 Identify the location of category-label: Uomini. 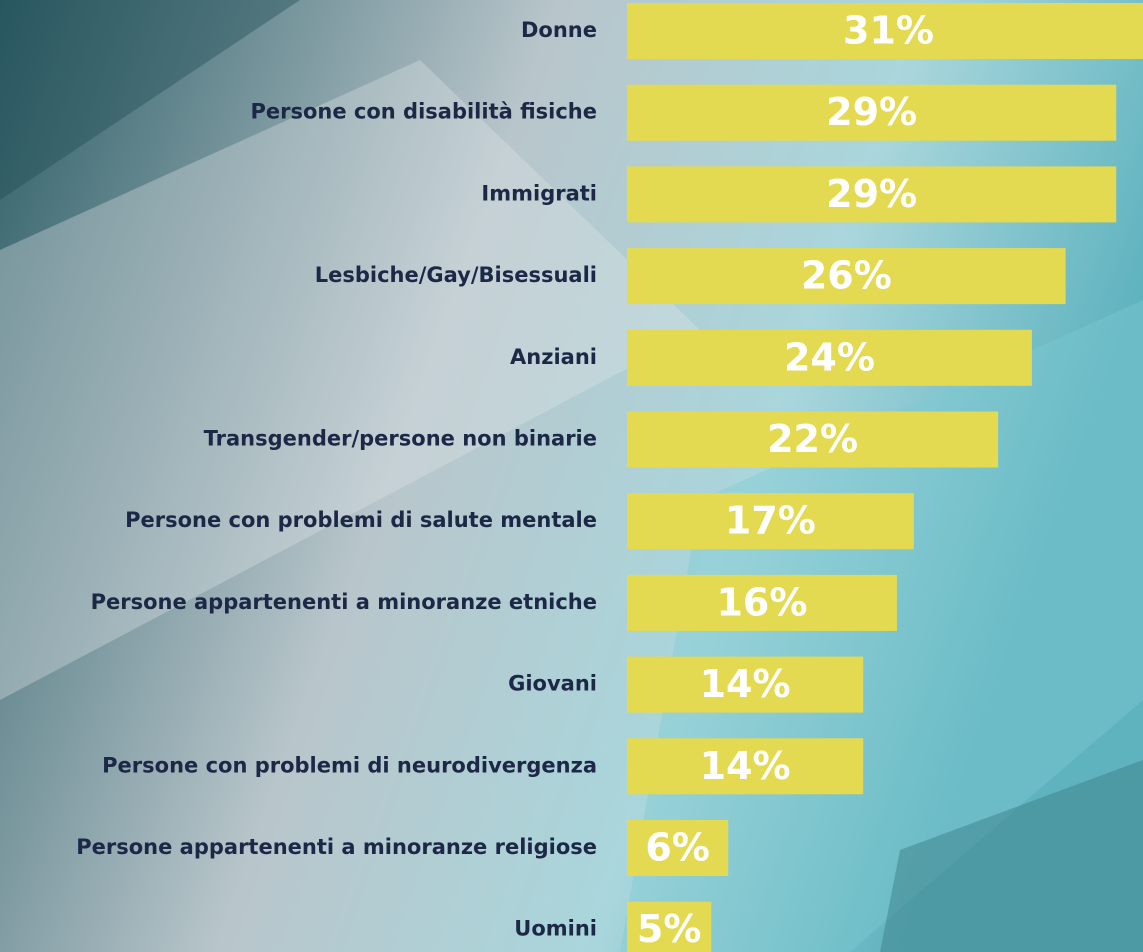
(555, 929).